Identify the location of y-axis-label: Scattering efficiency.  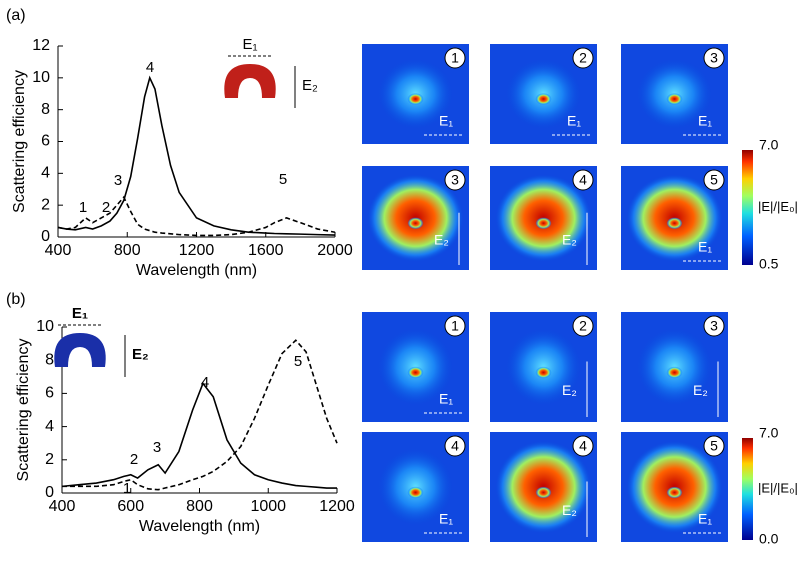
(19, 141).